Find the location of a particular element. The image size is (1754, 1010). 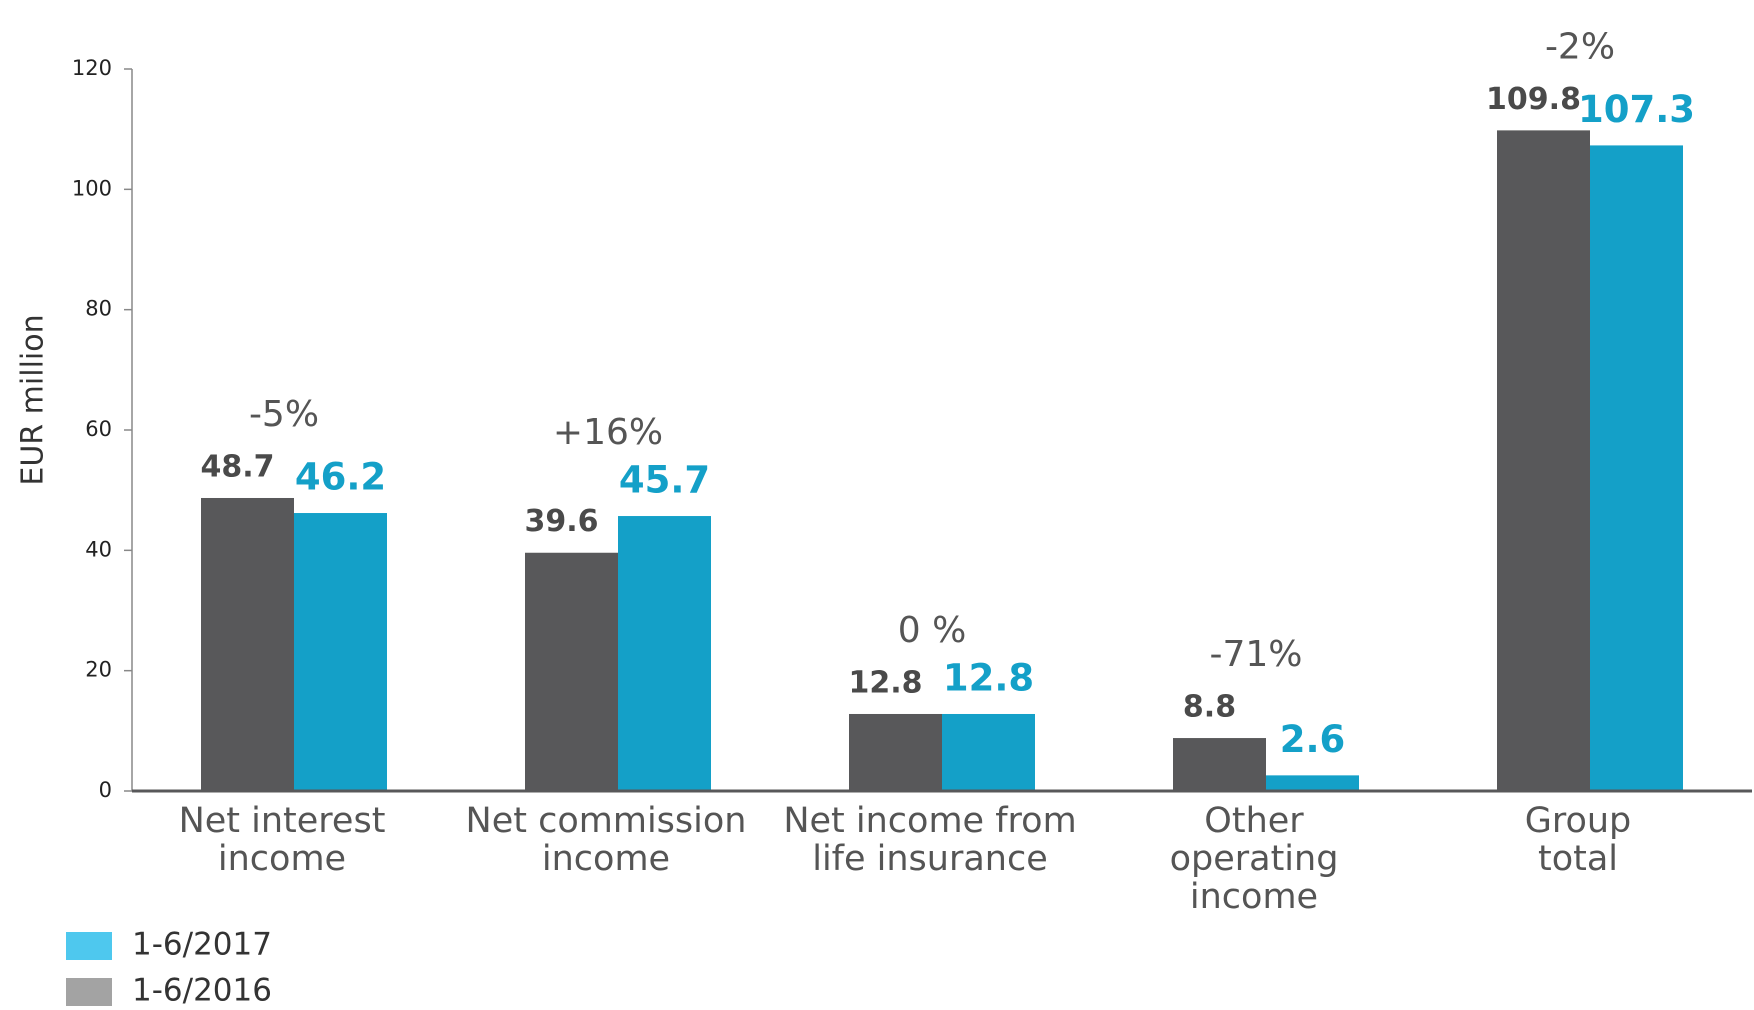

change-label: +16% is located at coordinates (608, 432).